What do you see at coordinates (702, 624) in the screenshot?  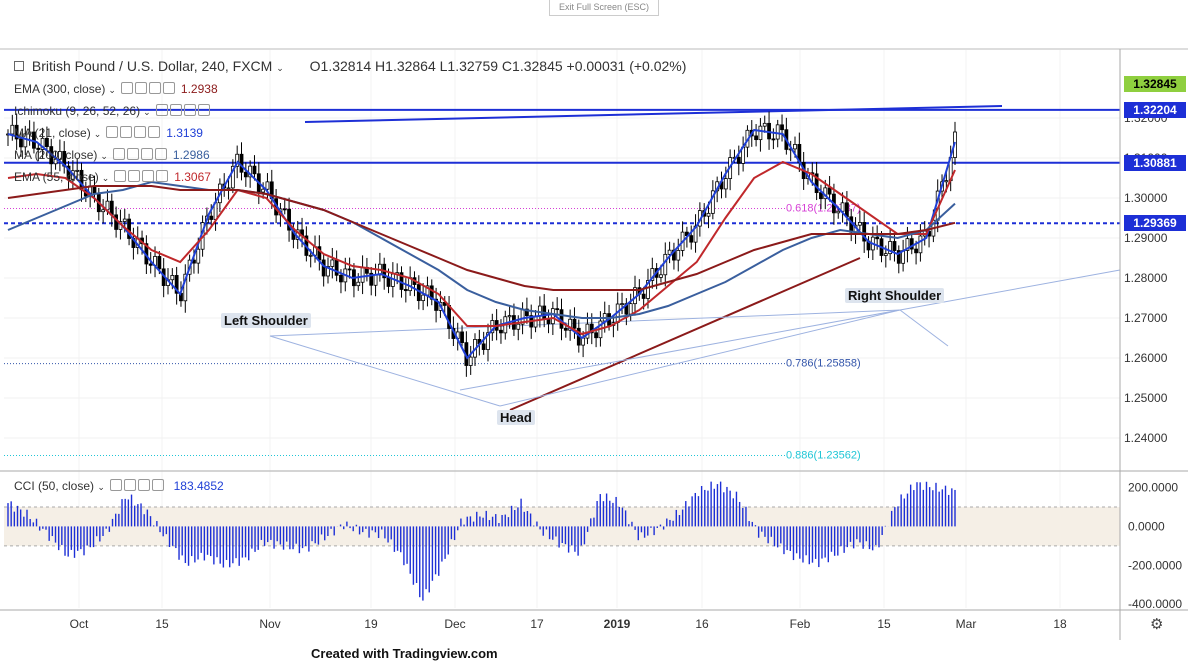 I see `x-tick-label: 16` at bounding box center [702, 624].